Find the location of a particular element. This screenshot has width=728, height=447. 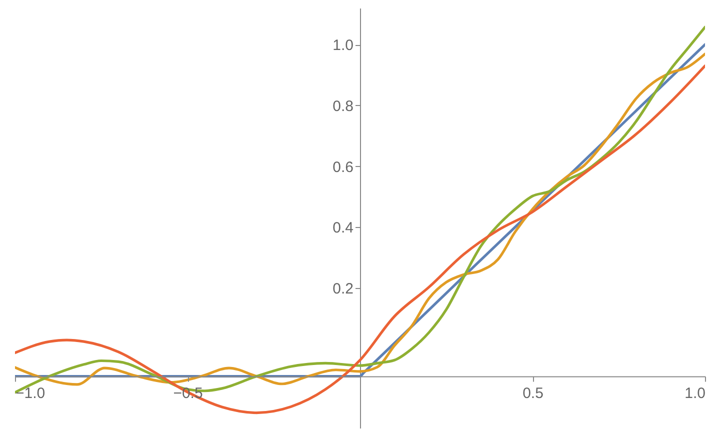

y-tick-label: 1.0 is located at coordinates (343, 45).